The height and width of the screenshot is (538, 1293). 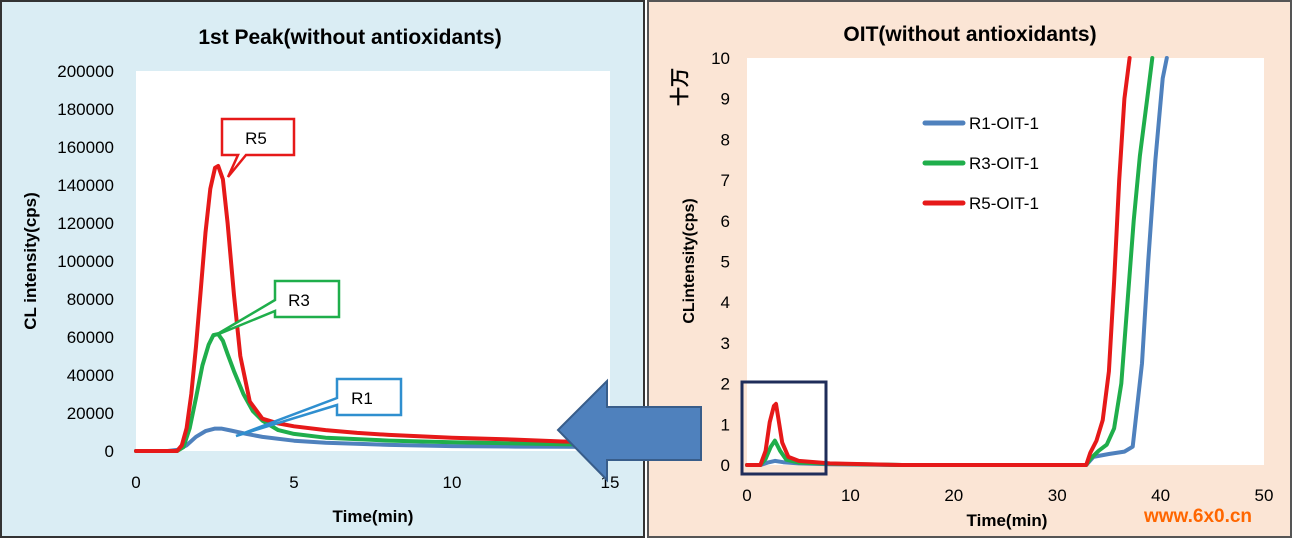 What do you see at coordinates (362, 398) in the screenshot?
I see `callout-r1-label: R1` at bounding box center [362, 398].